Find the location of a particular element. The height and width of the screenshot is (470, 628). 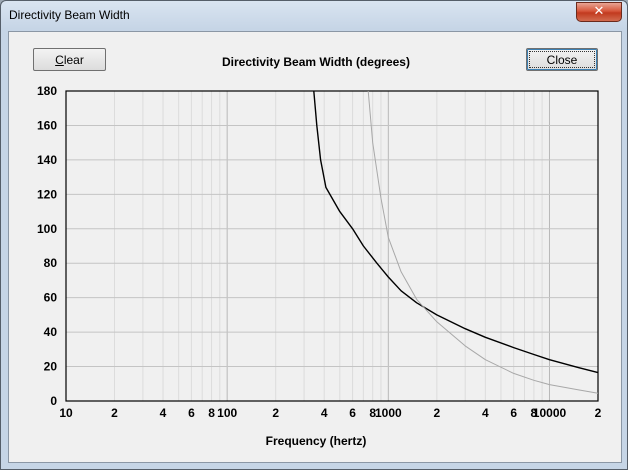

y-tick-label: 120 is located at coordinates (47, 194).